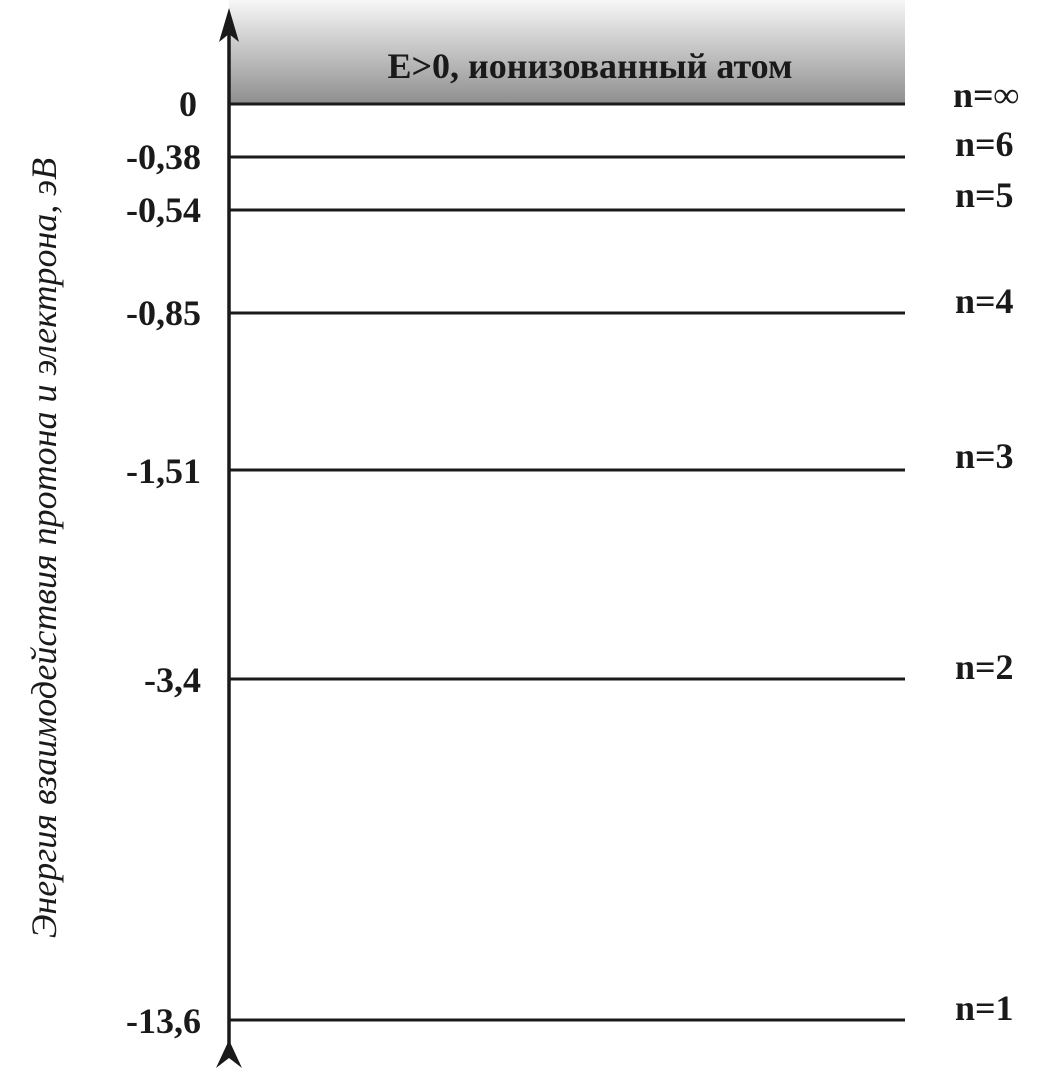 The image size is (1042, 1073). I want to click on energy-label-n1: -13,6, so click(163, 1021).